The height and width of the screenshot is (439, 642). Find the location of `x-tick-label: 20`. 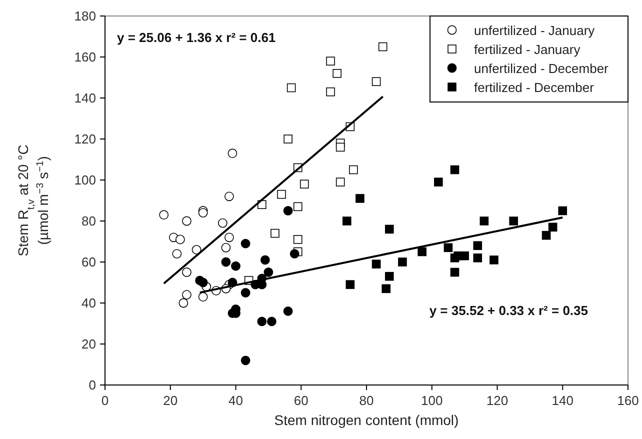

x-tick-label: 20 is located at coordinates (170, 400).